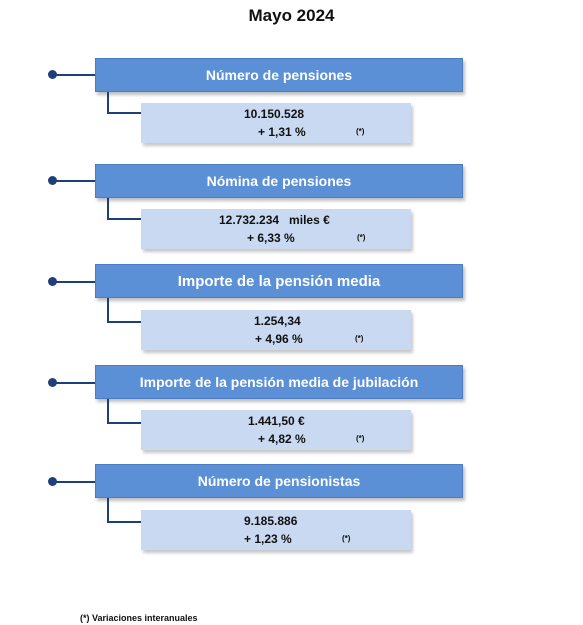 The width and height of the screenshot is (583, 625). I want to click on metric-value-box: 12.732.234 miles € + 6,33 % (*), so click(276, 229).